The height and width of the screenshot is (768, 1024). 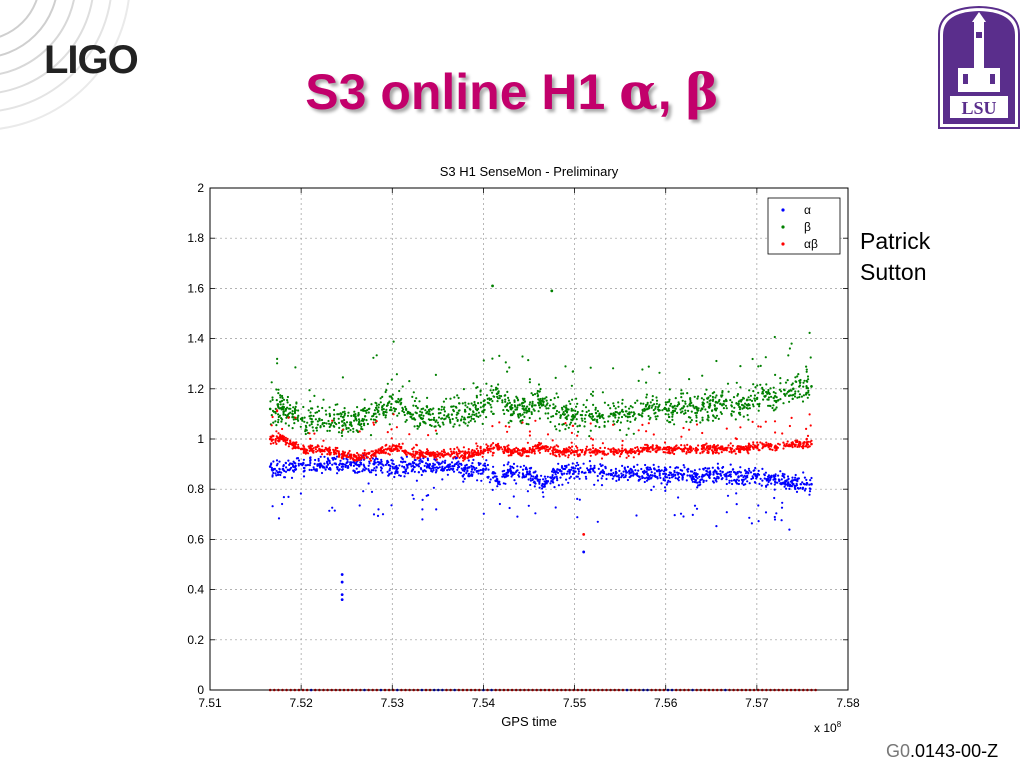 What do you see at coordinates (783, 244) in the screenshot?
I see `legend-marker` at bounding box center [783, 244].